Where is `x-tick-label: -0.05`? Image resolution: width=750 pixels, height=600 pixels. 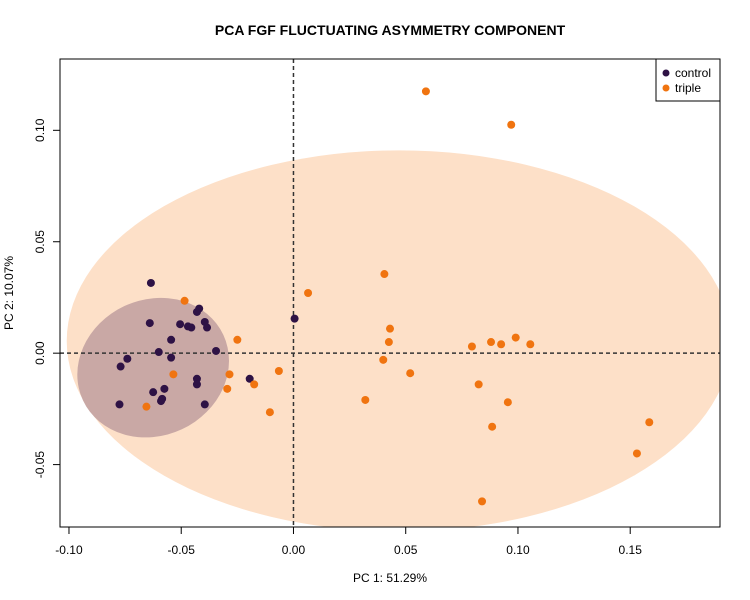 x-tick-label: -0.05 is located at coordinates (182, 550).